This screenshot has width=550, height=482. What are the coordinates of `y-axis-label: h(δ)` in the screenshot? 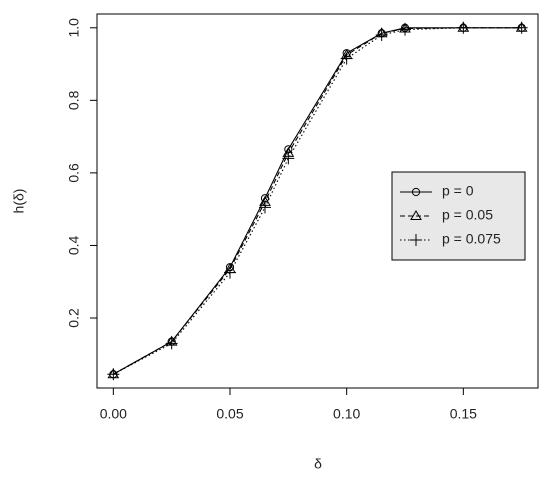 It's located at (19, 201).